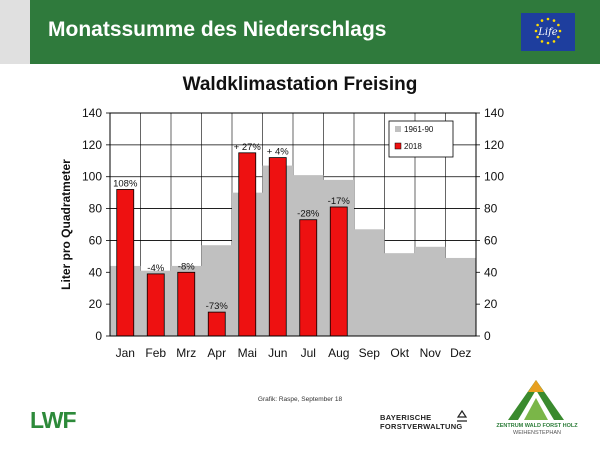 The image size is (600, 450). Describe the element at coordinates (491, 304) in the screenshot. I see `y-tick-label-right: 20` at that location.